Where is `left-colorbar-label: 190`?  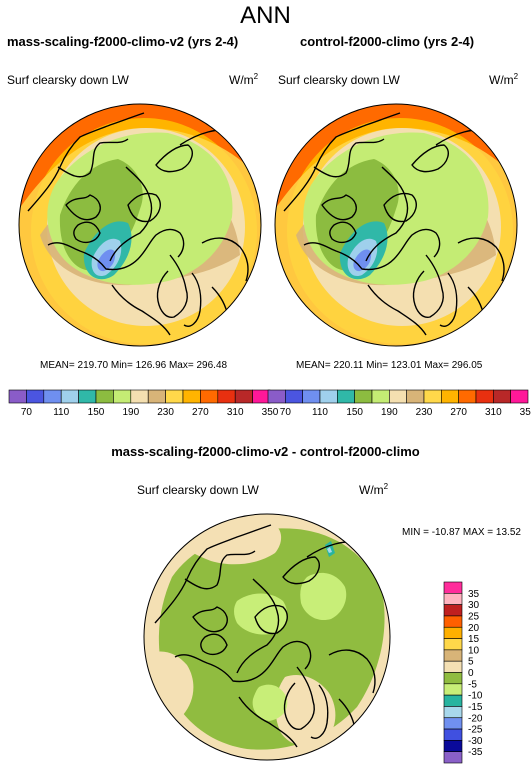
left-colorbar-label: 190 is located at coordinates (130, 412).